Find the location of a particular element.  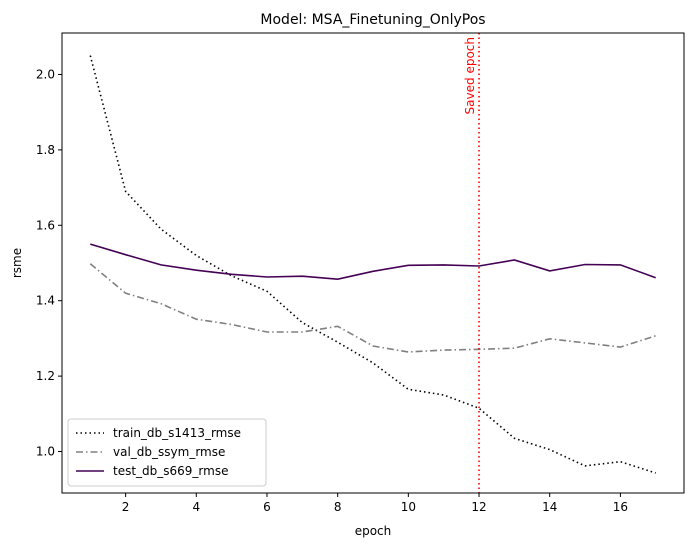

legend-label: test_db_s669_rmse is located at coordinates (170, 471).